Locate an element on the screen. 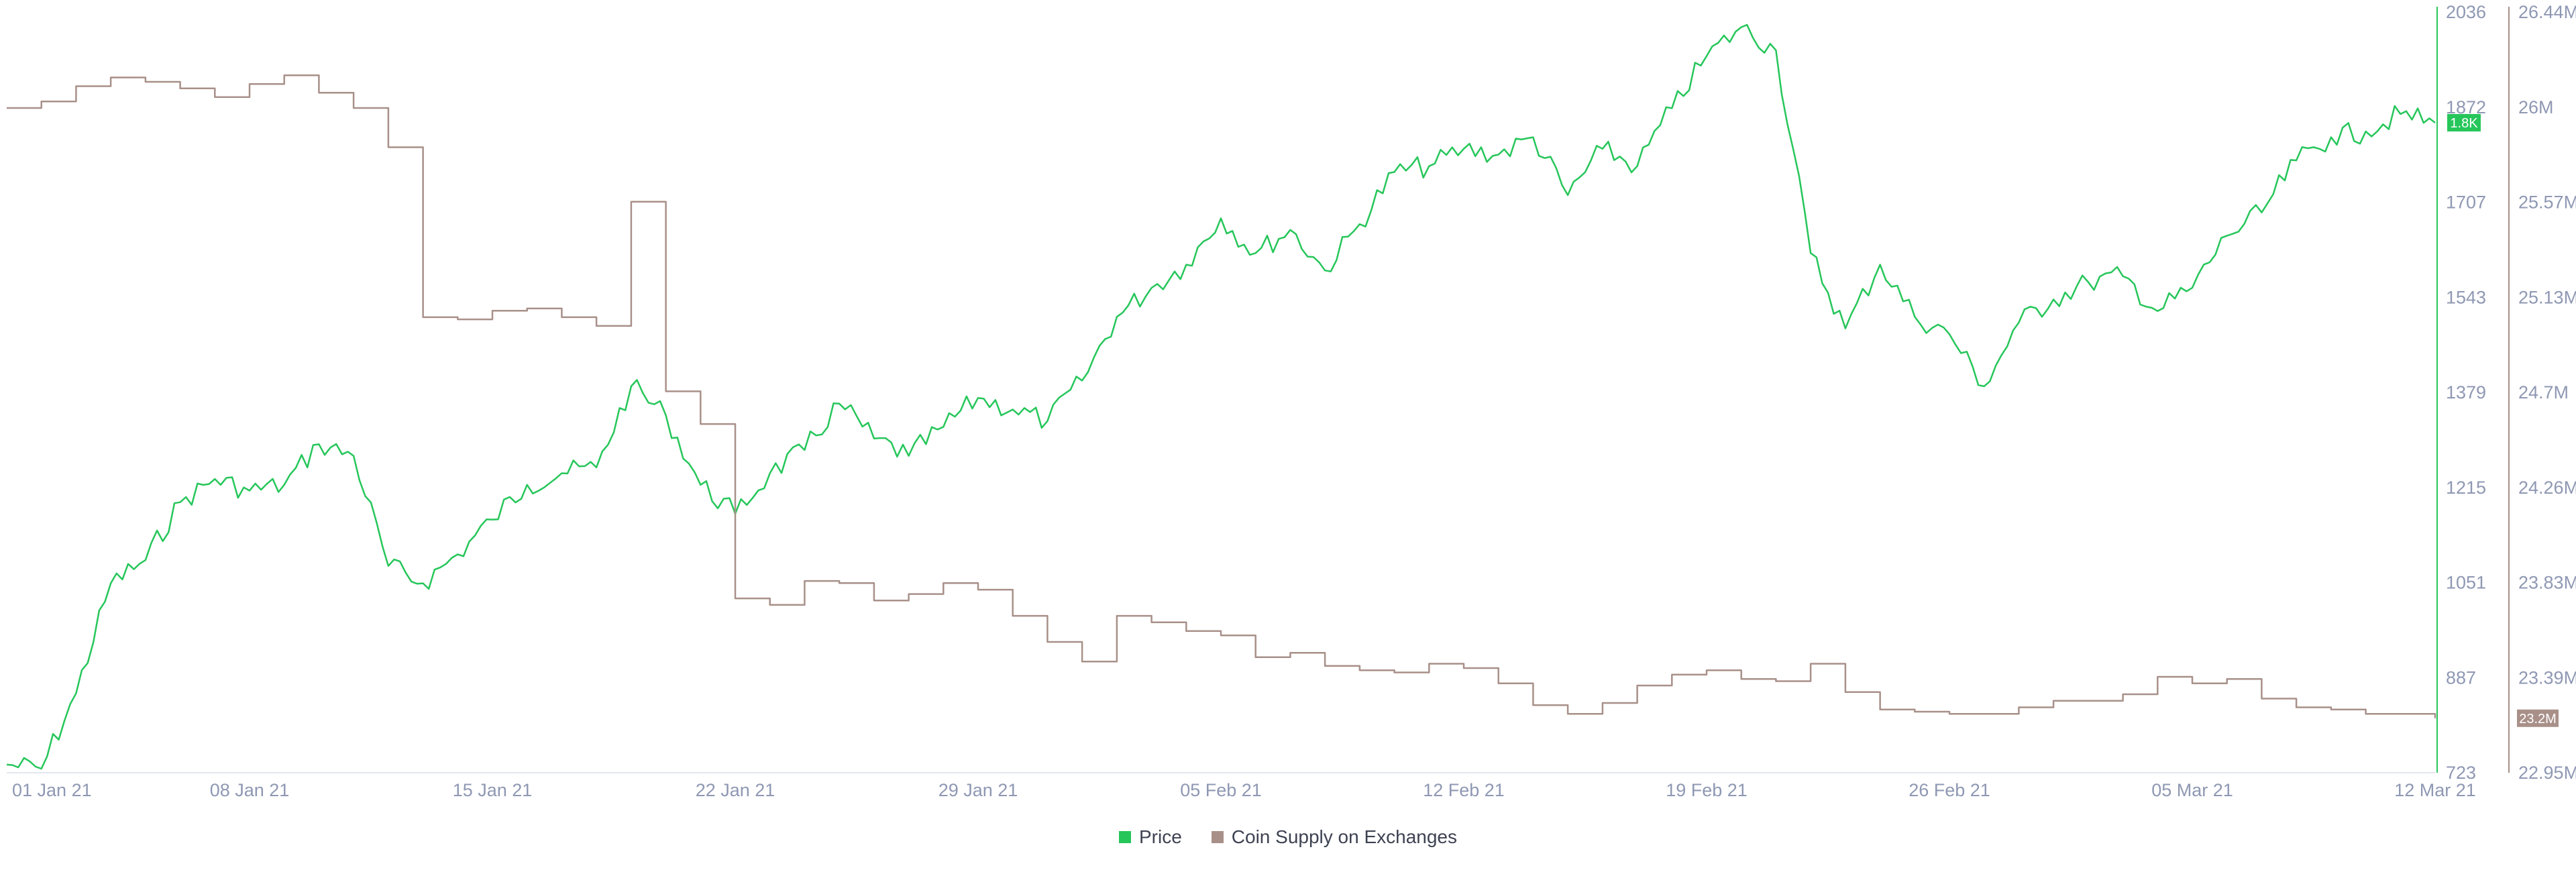 This screenshot has height=872, width=2576. supply-axis-tick-label: 26.44M is located at coordinates (2547, 12).